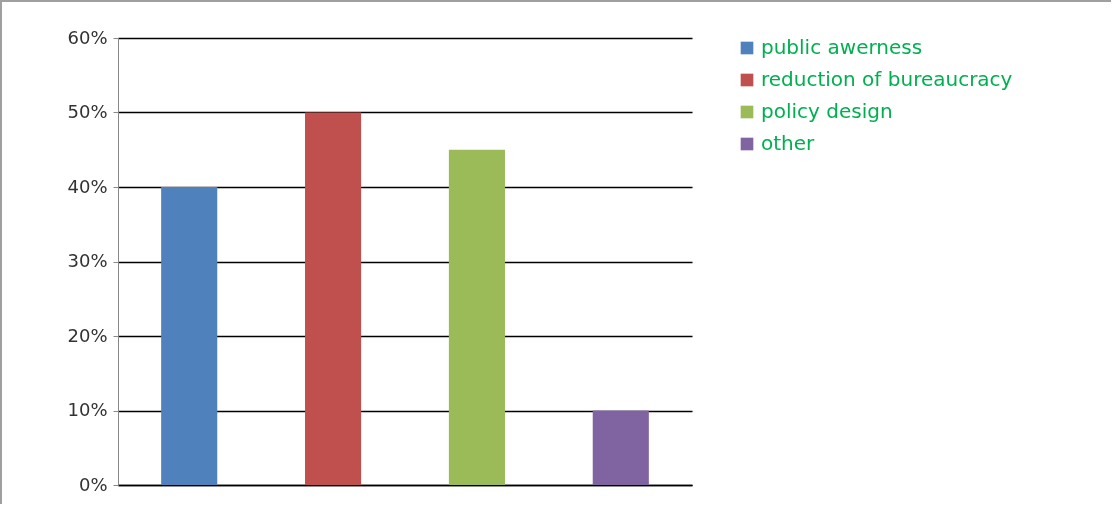  I want to click on legend-label: other, so click(788, 143).